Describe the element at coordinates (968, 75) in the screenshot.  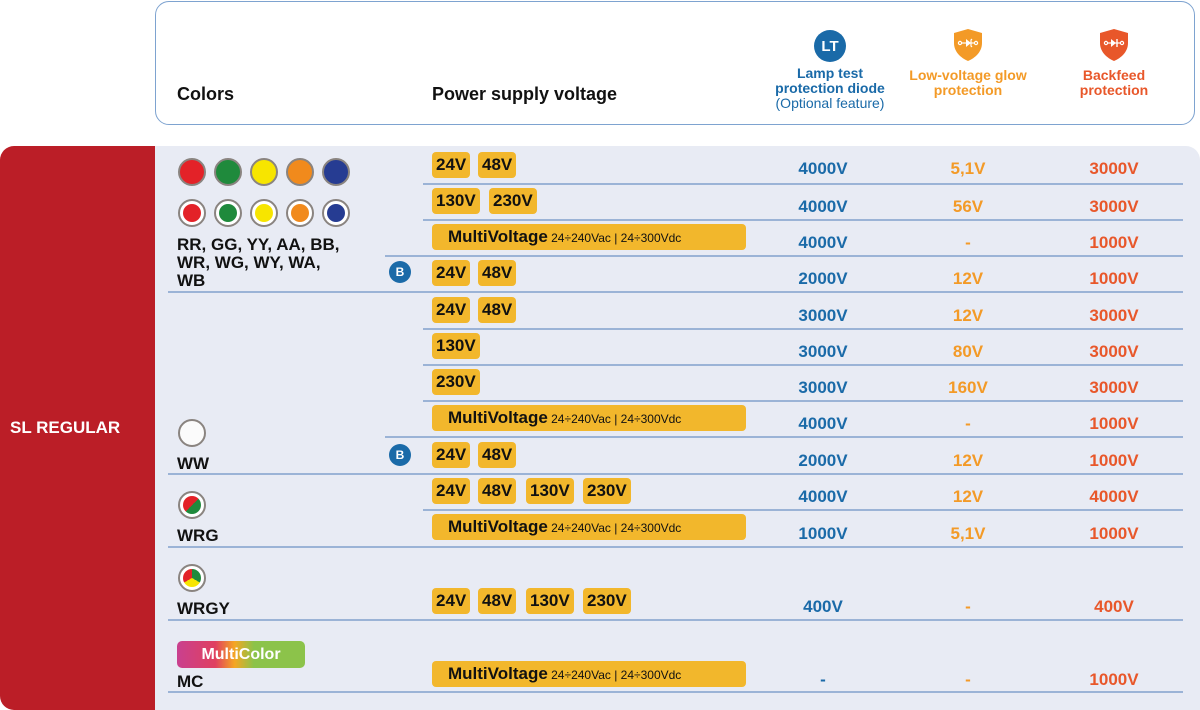
I see `lv-title-1: Low-voltage glow` at that location.